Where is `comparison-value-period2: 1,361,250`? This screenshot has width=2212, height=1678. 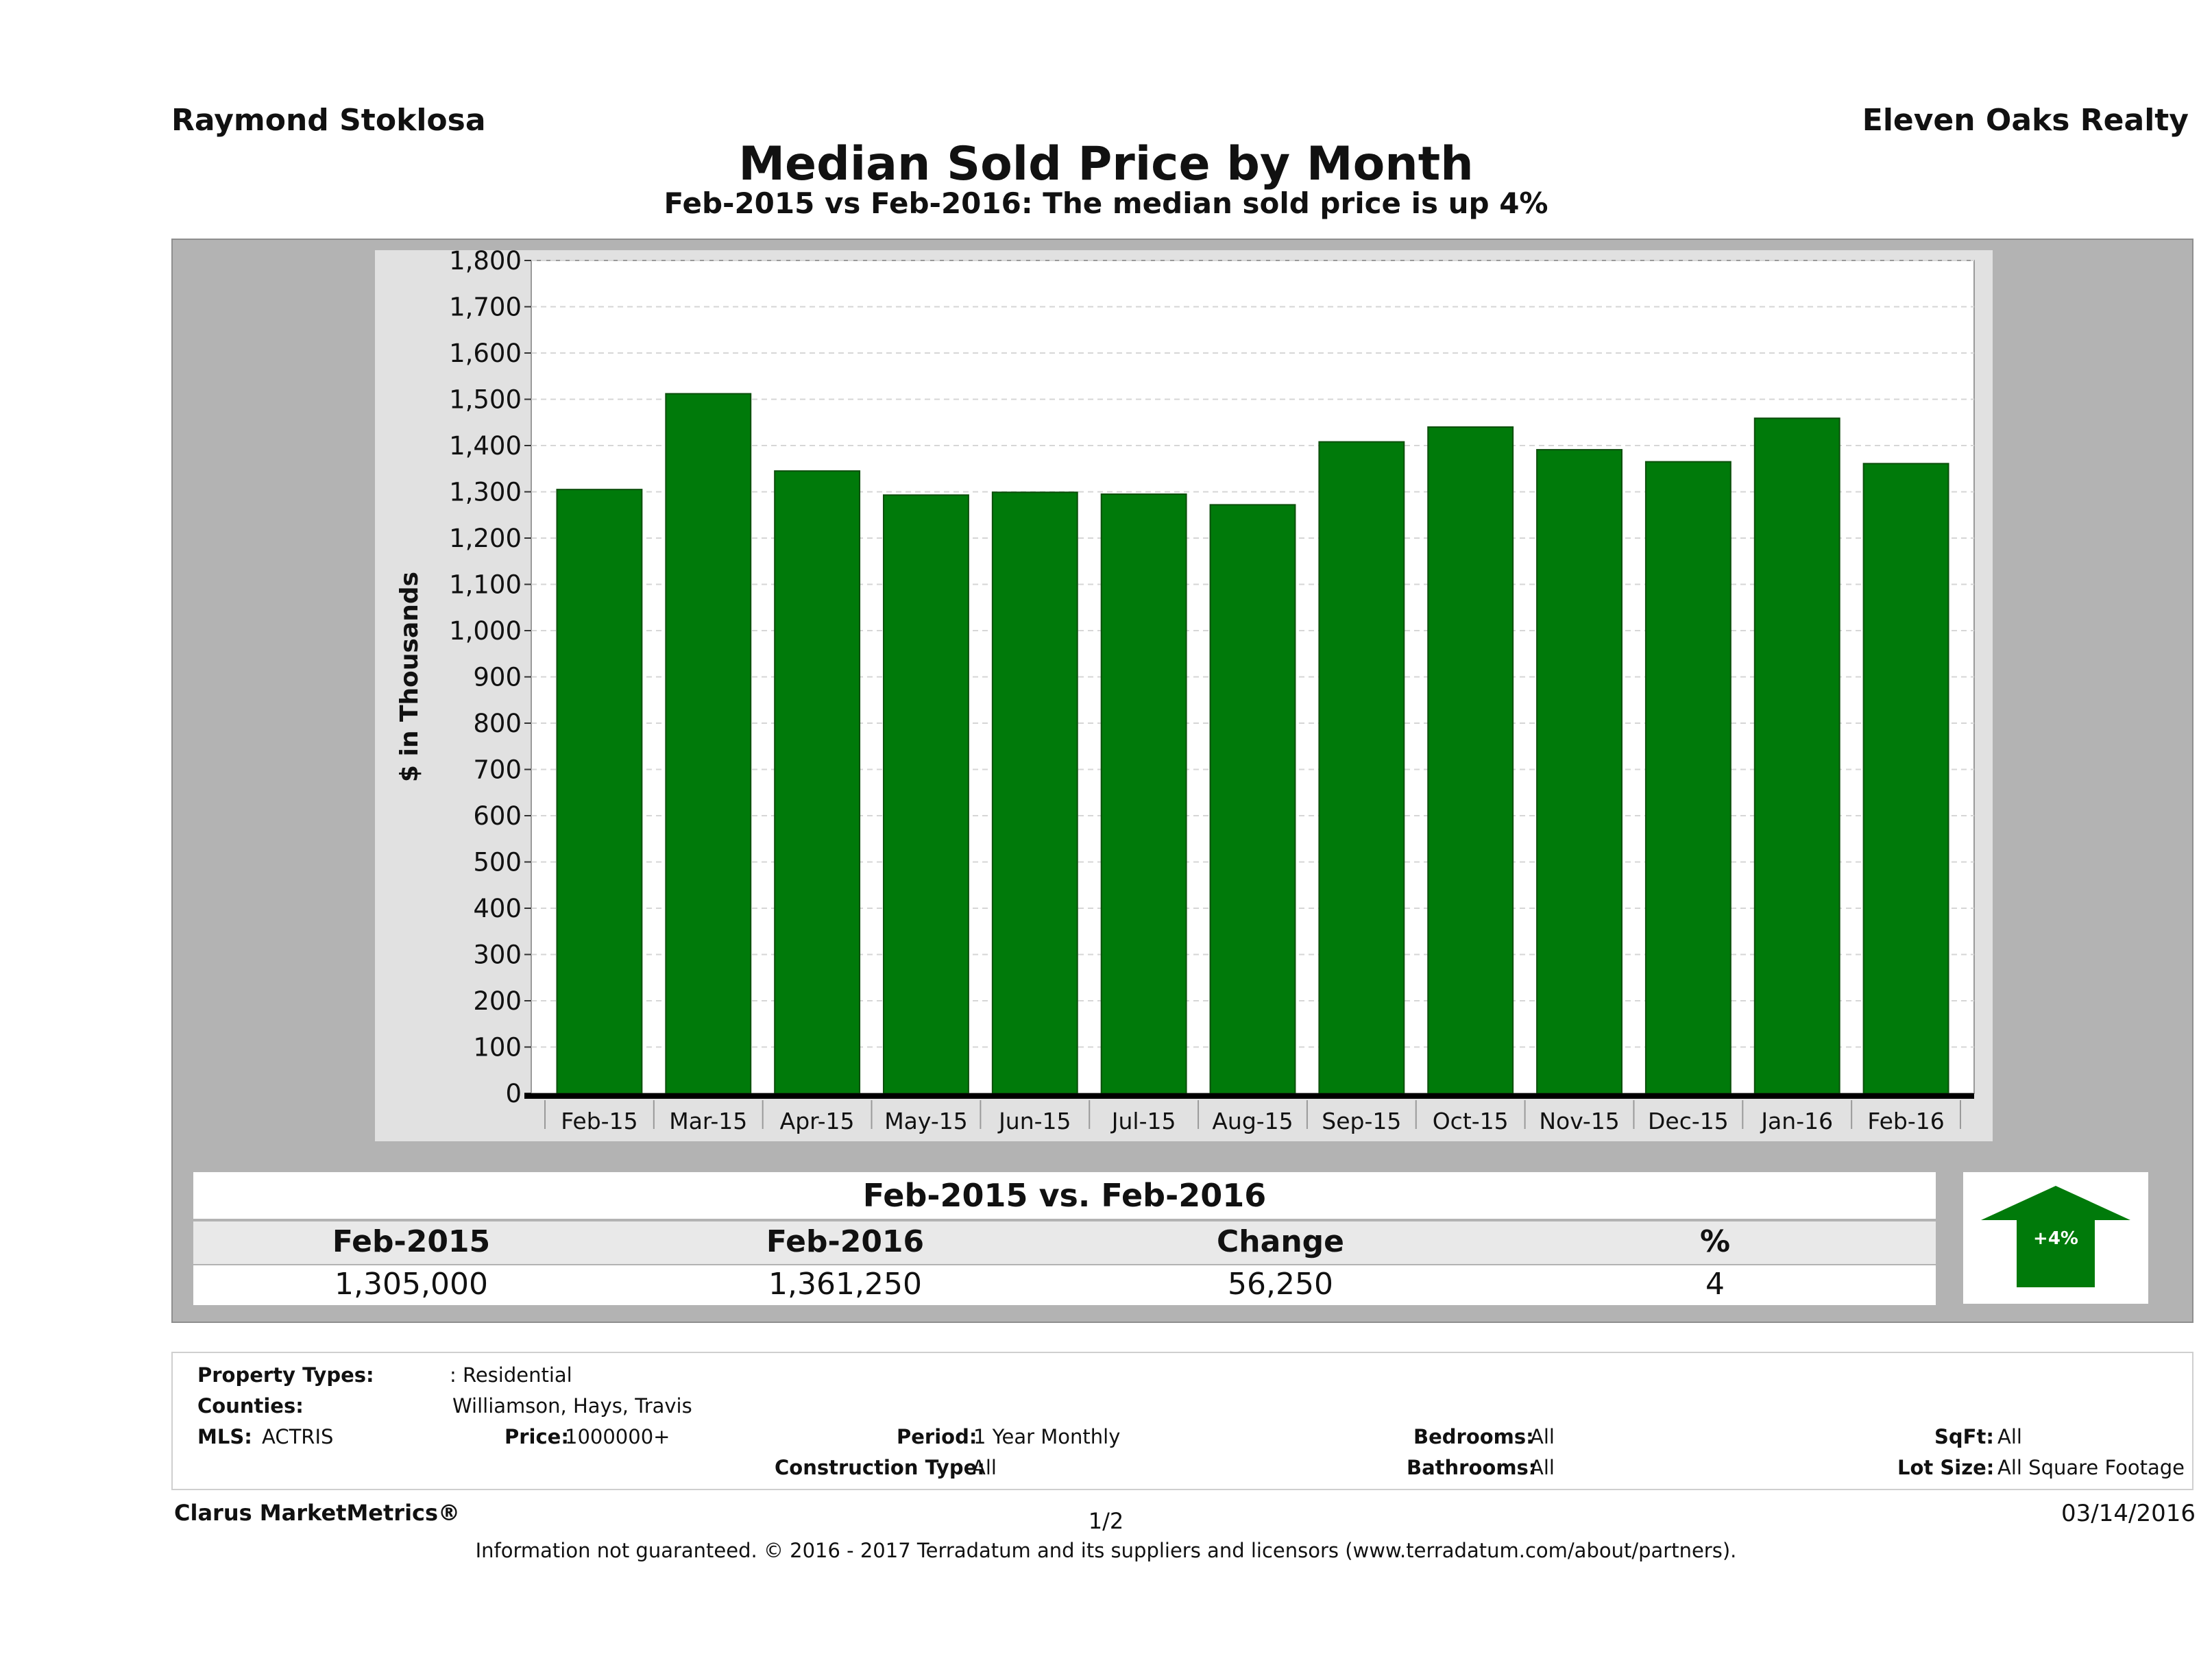
comparison-value-period2: 1,361,250 is located at coordinates (845, 1284).